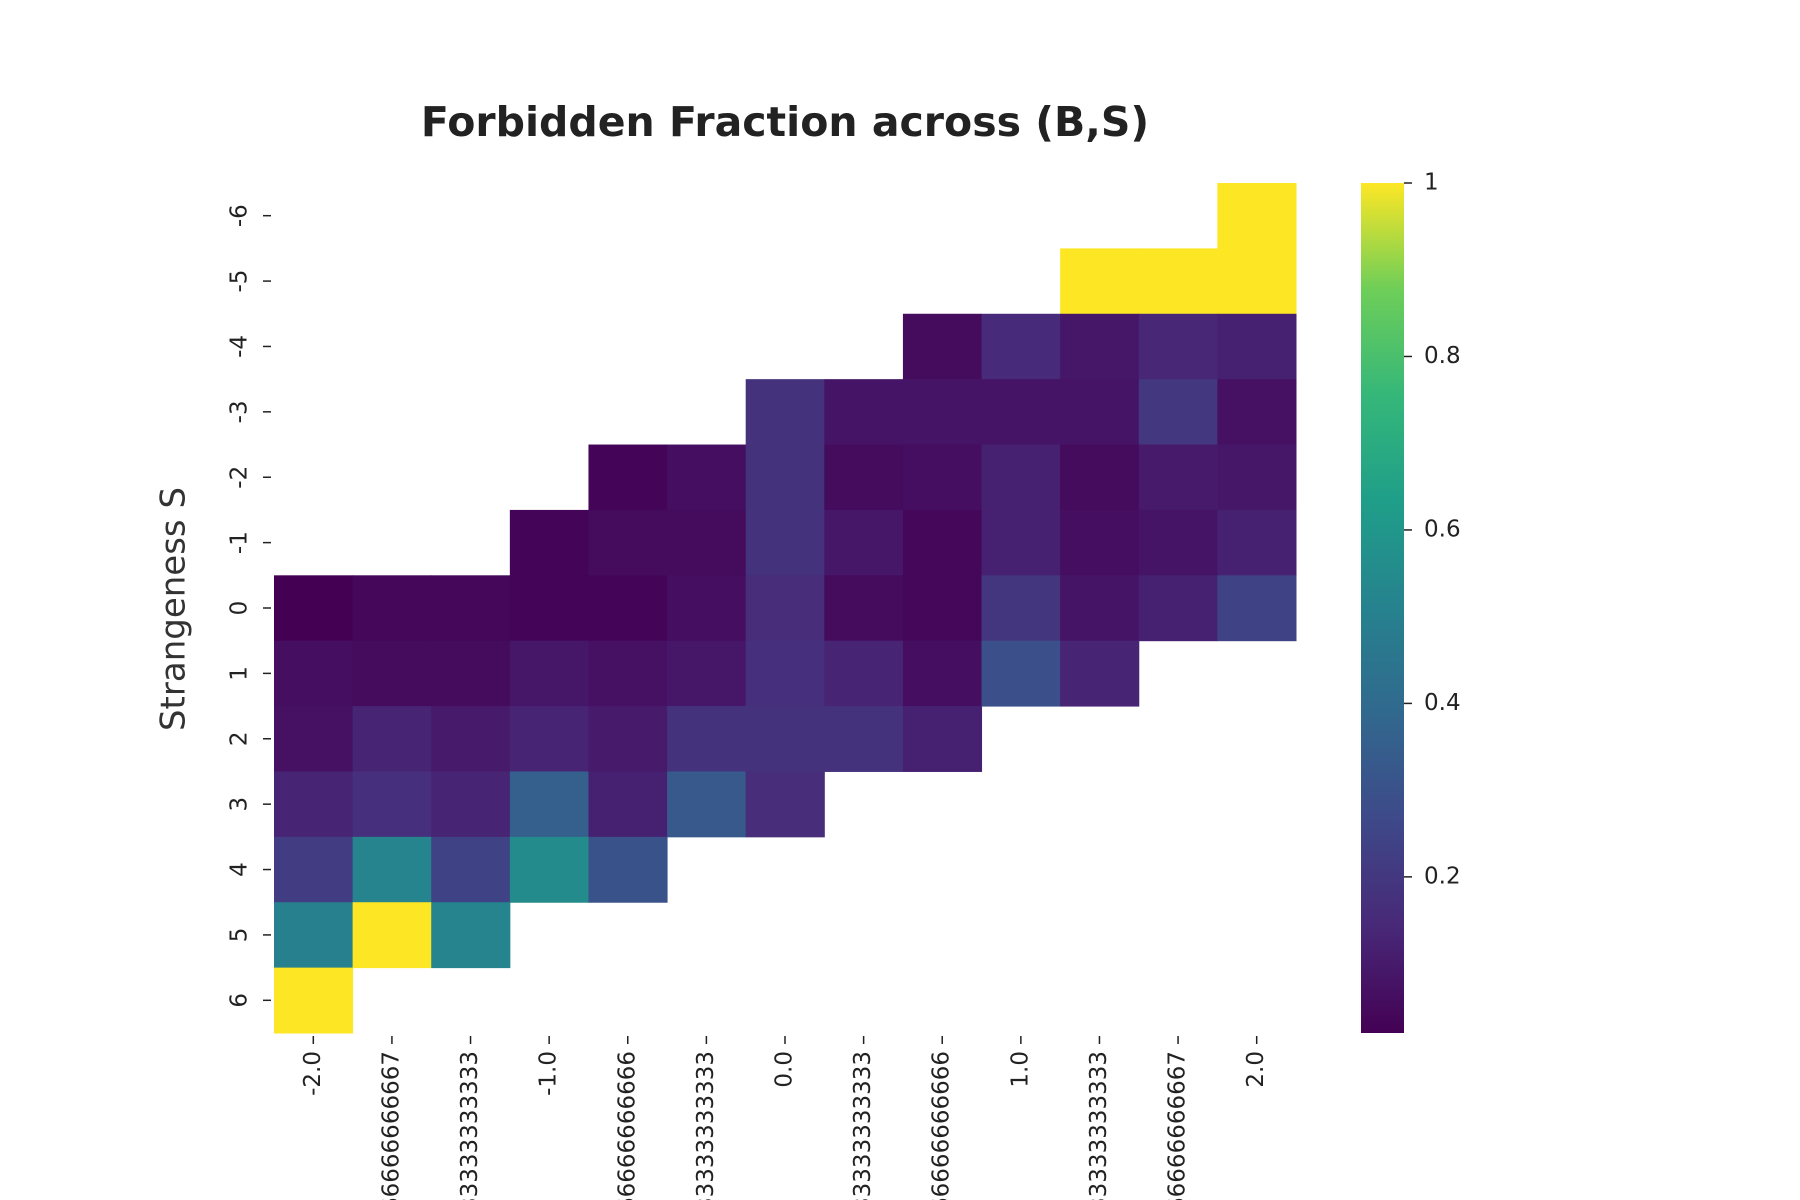 The width and height of the screenshot is (1800, 1200). I want to click on y-tick-label: -6, so click(240, 215).